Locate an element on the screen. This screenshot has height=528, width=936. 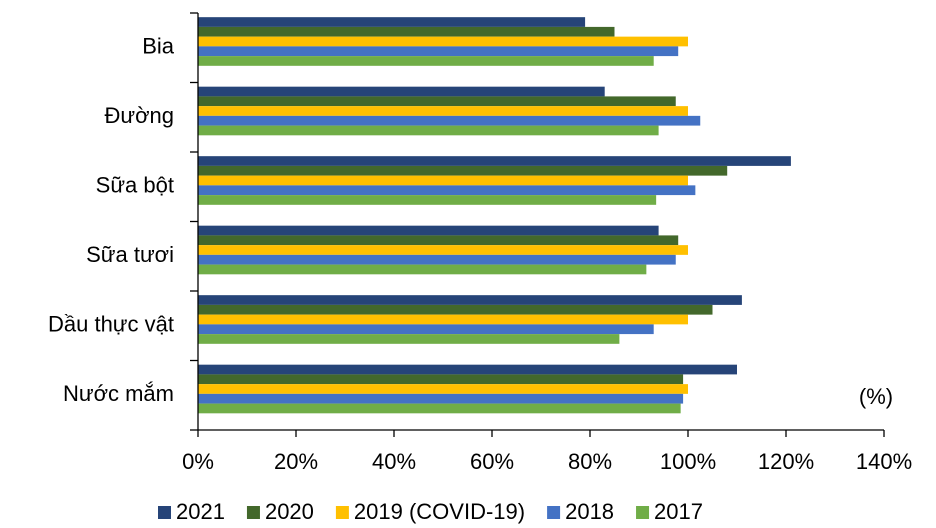
y-tick-label: Sữa bột is located at coordinates (135, 185).